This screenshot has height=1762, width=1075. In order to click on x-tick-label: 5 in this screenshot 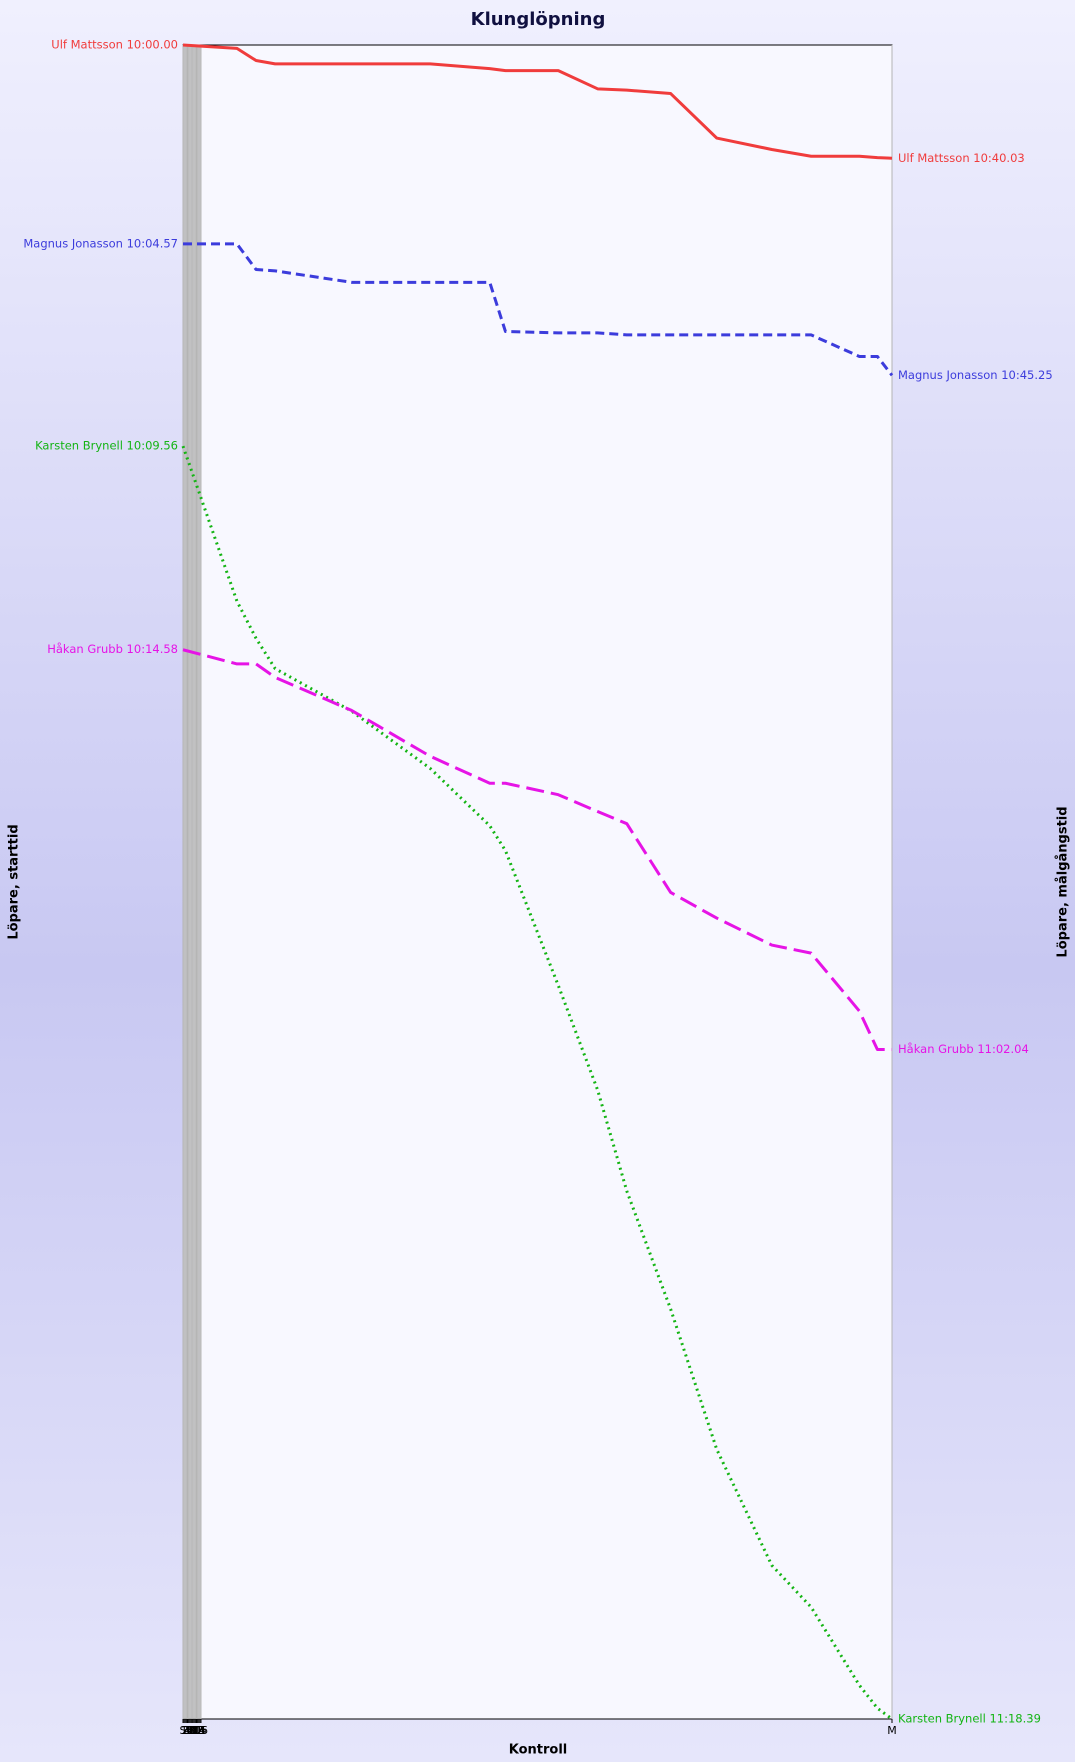, I will do `click(188, 1730)`.